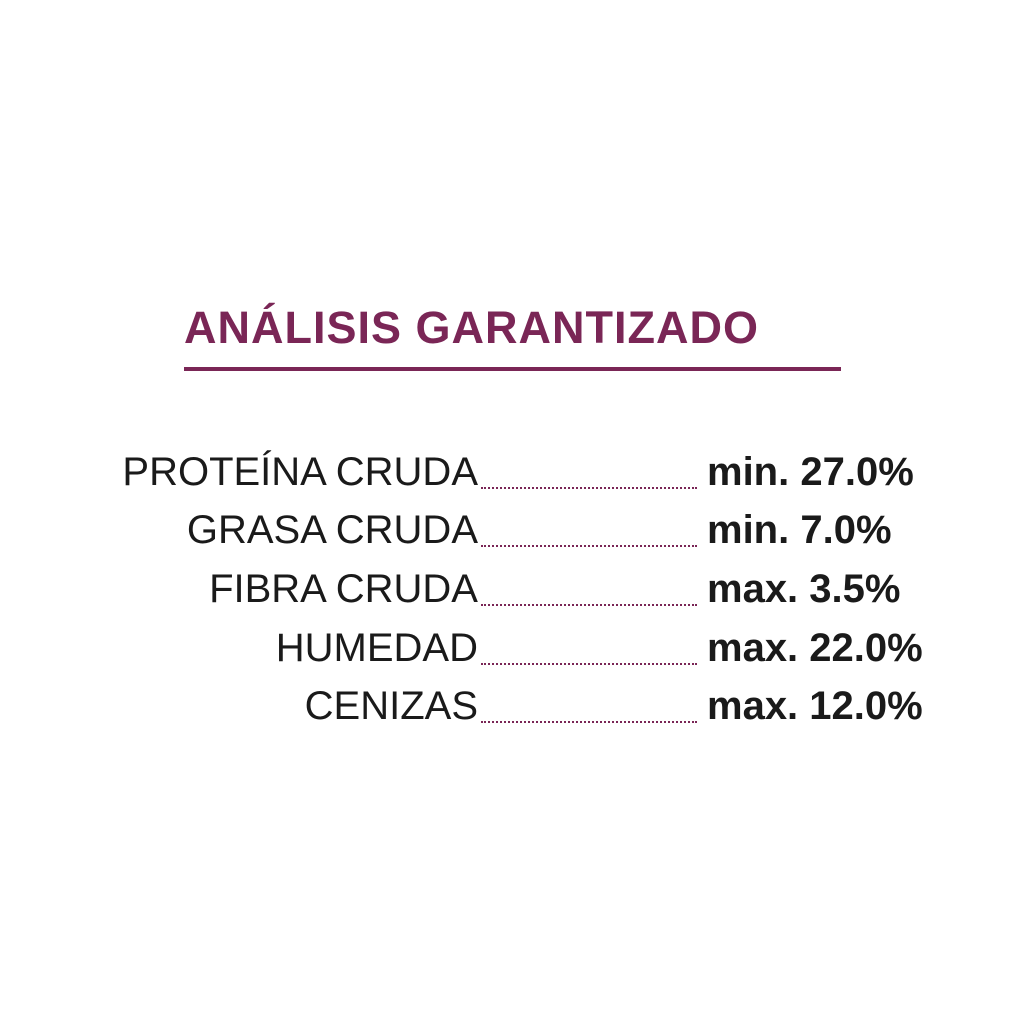 Image resolution: width=1024 pixels, height=1024 pixels. Describe the element at coordinates (799, 530) in the screenshot. I see `nutrient-value: min. 7.0%` at that location.